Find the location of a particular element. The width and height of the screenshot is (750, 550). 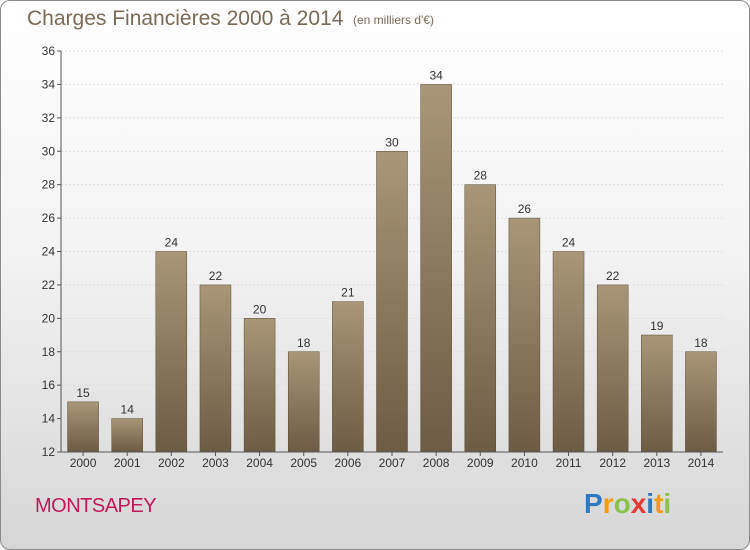

y-tick-label: 22 is located at coordinates (49, 285).